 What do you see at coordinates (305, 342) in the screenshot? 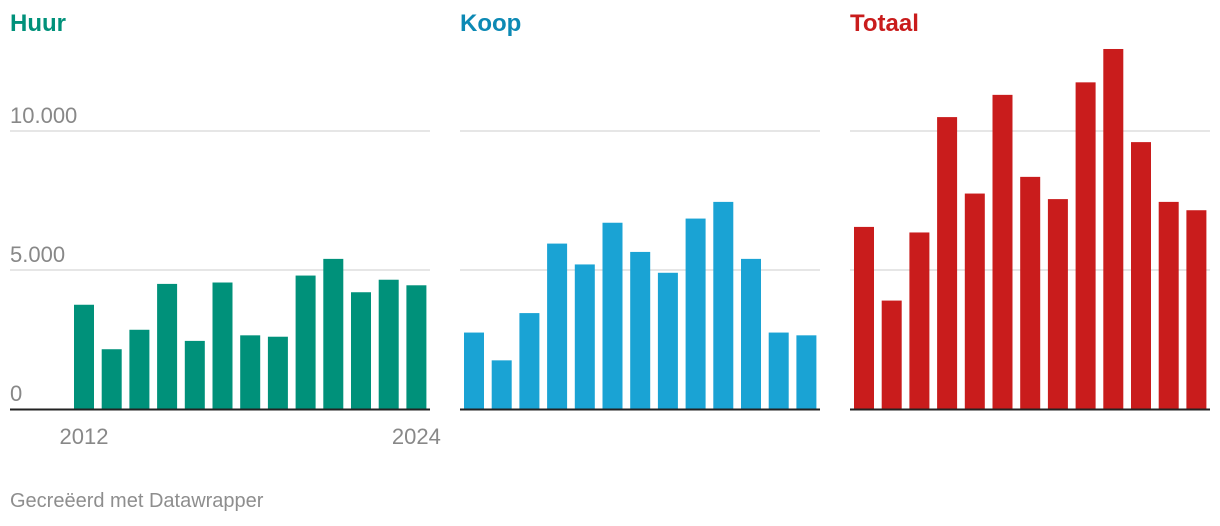
I see `bar-huur-2020` at bounding box center [305, 342].